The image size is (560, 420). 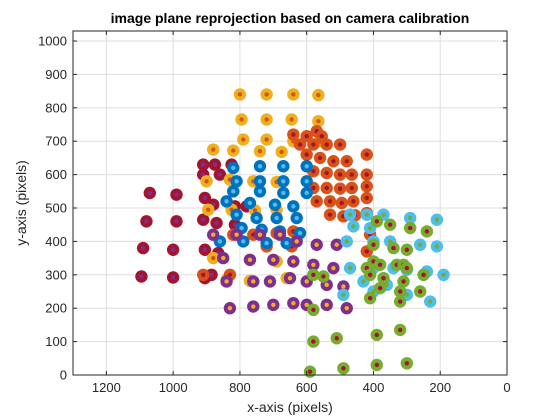 What do you see at coordinates (56, 74) in the screenshot?
I see `y-tick-label: 900` at bounding box center [56, 74].